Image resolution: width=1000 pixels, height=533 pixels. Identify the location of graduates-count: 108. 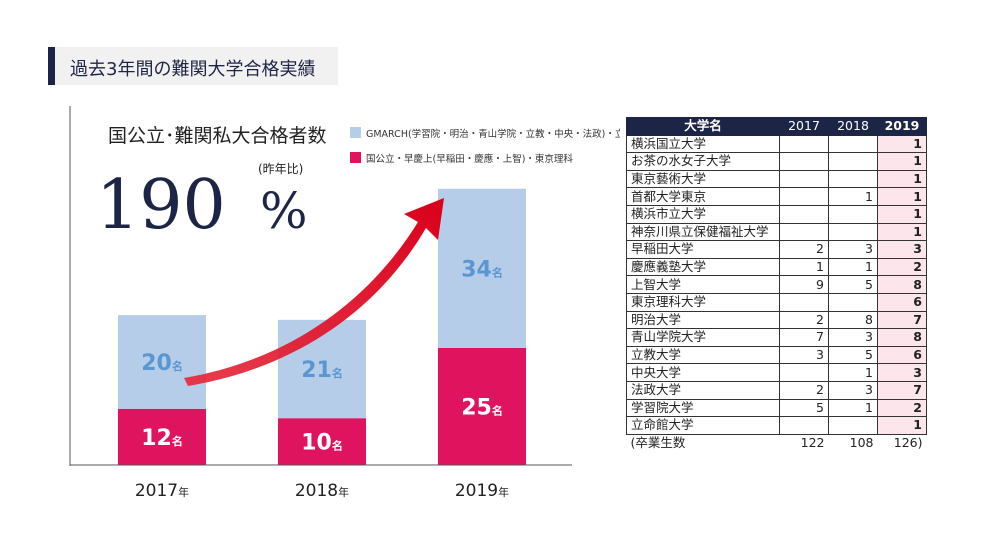
(861, 442).